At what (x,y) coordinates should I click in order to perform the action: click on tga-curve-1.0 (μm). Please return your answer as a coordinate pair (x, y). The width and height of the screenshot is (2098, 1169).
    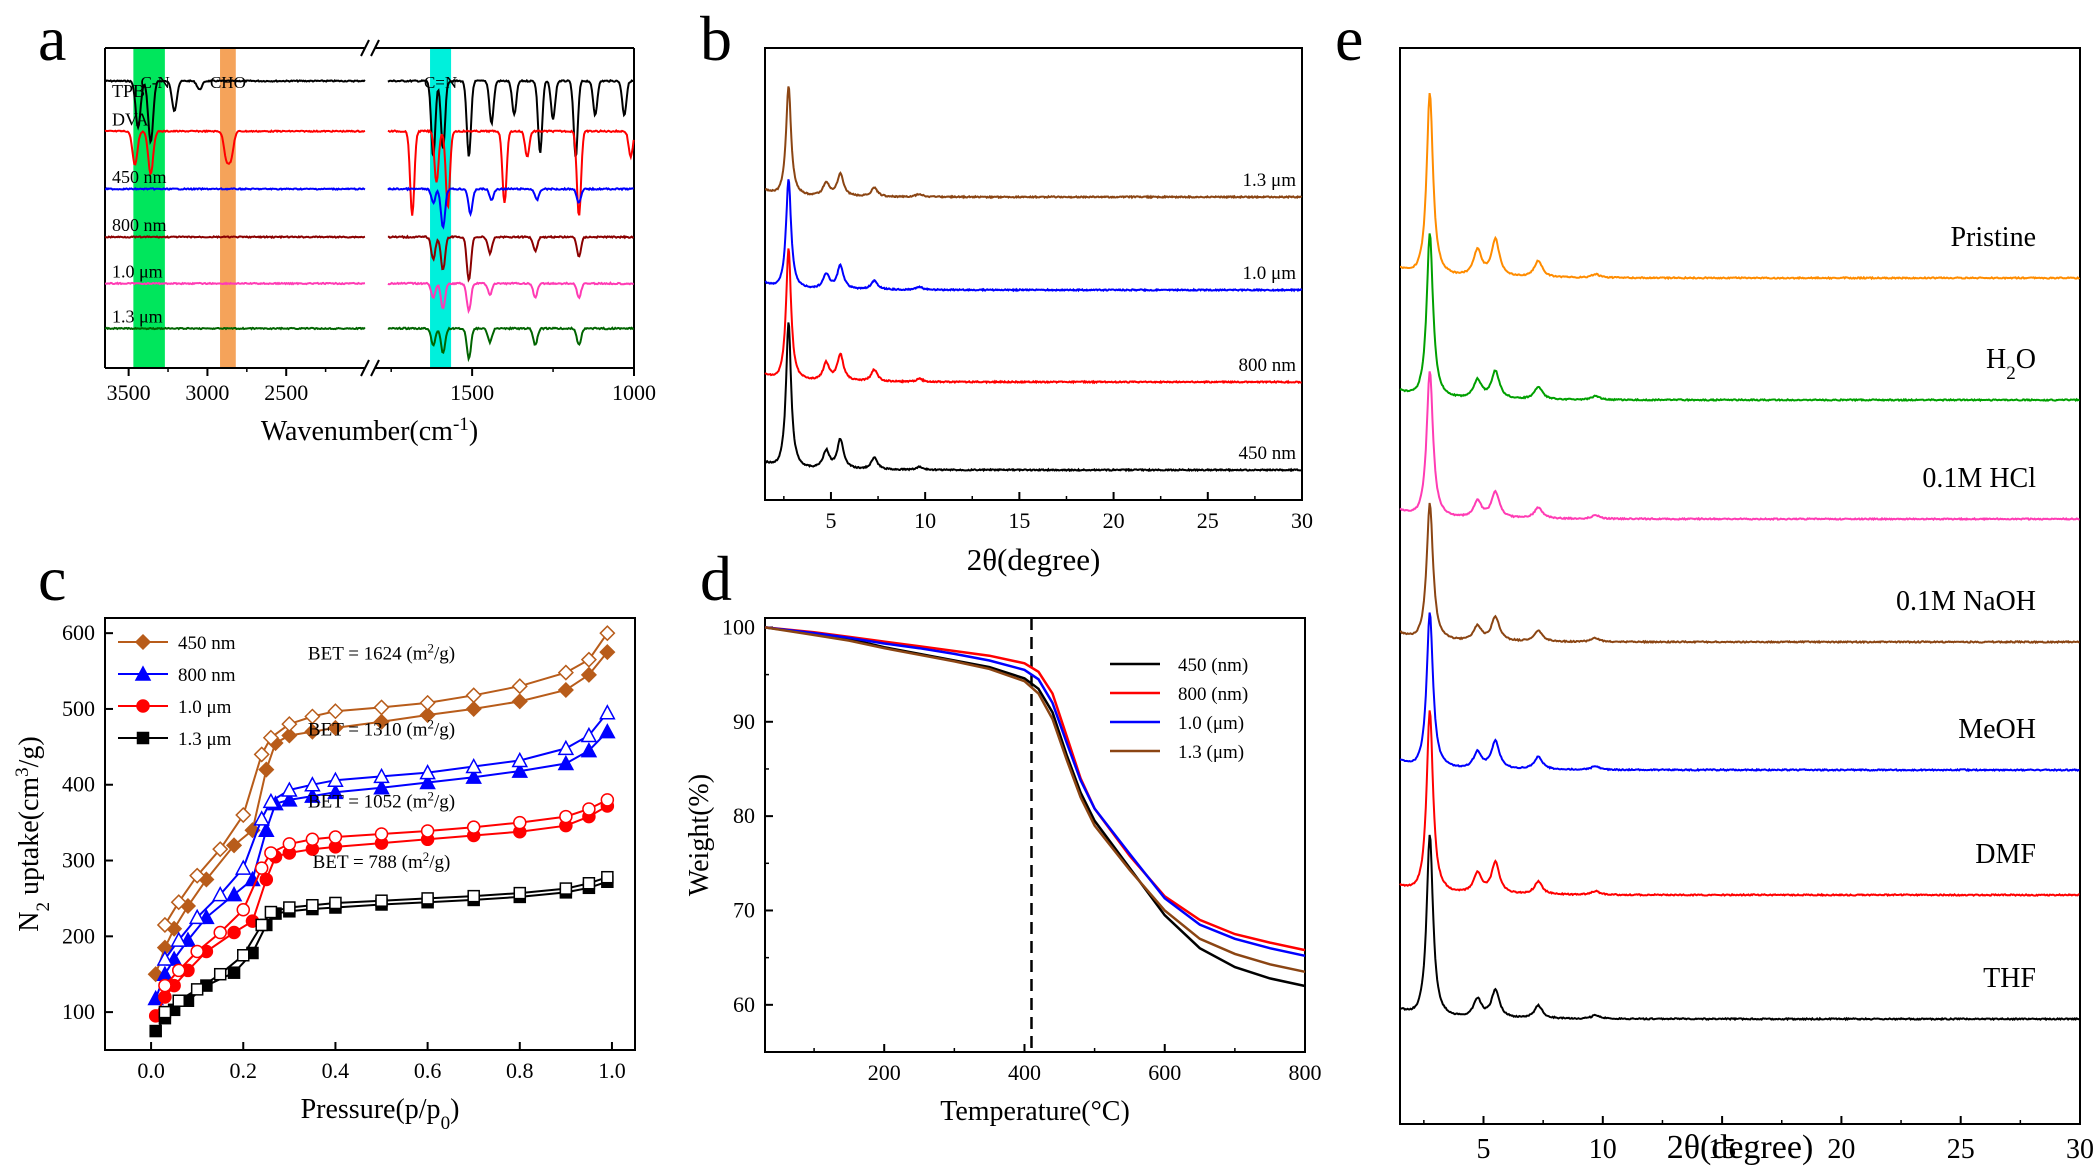
    Looking at the image, I should click on (1035, 792).